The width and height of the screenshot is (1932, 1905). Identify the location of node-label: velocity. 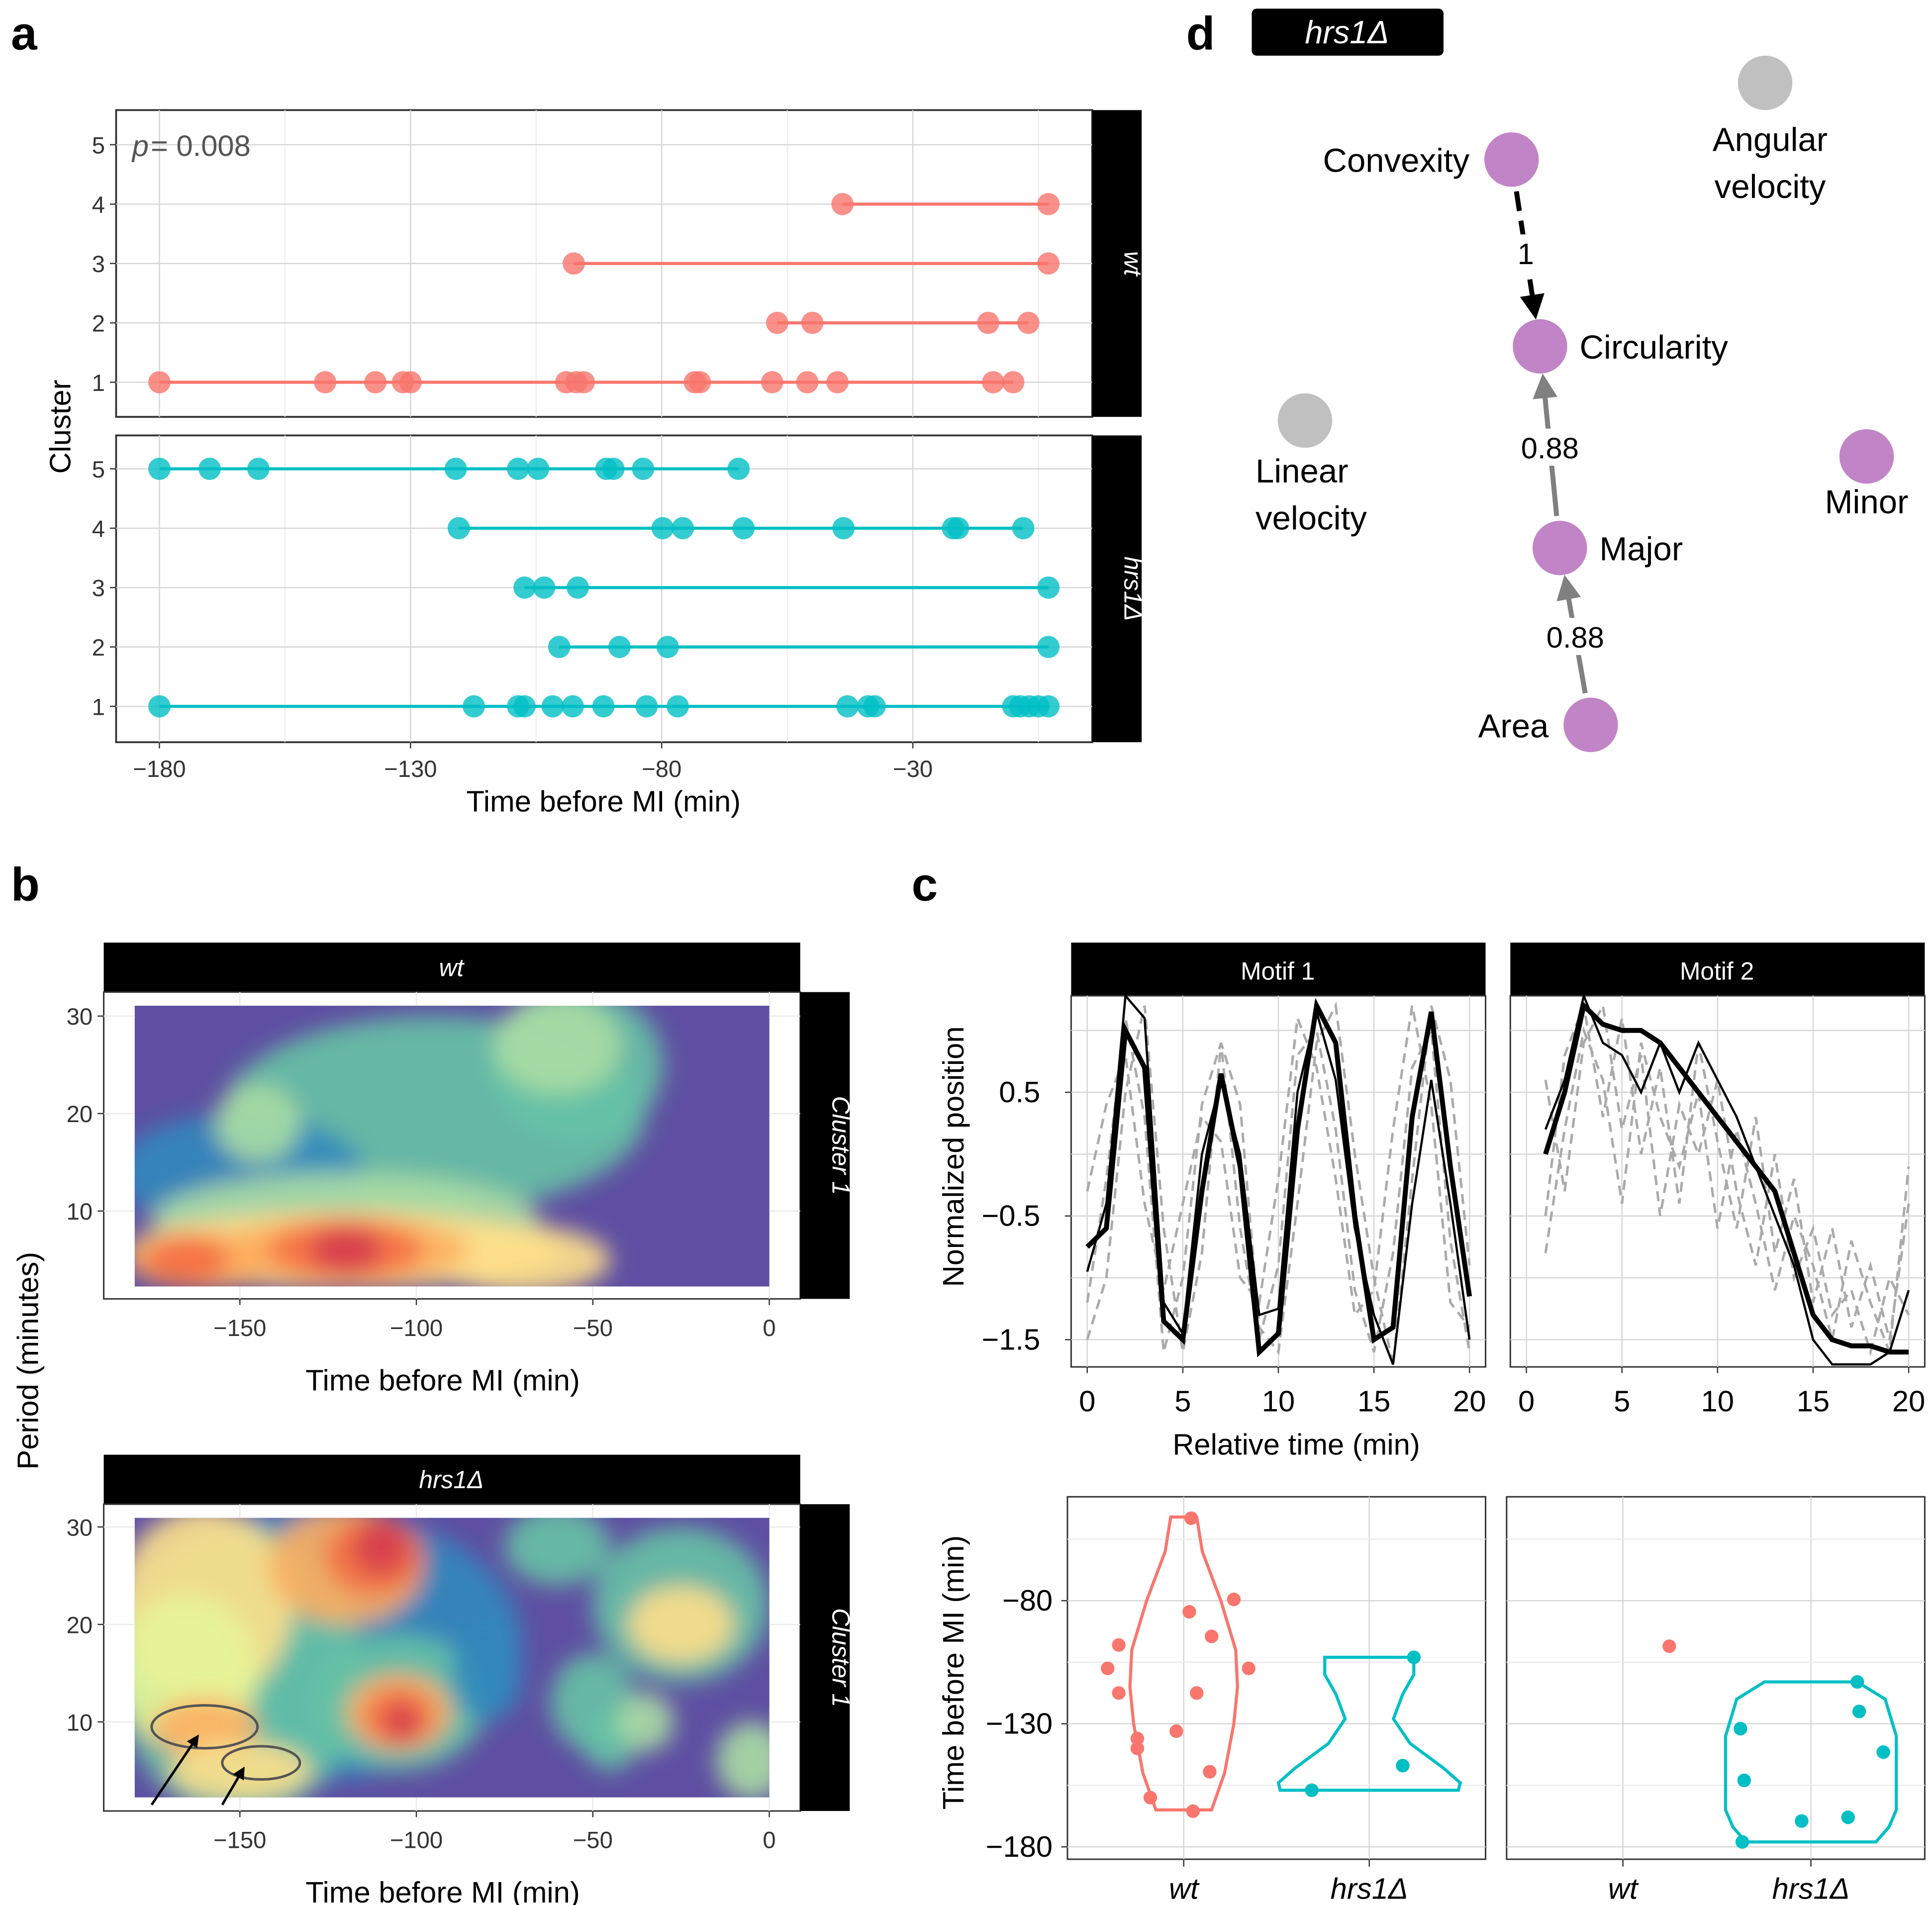
(1311, 518).